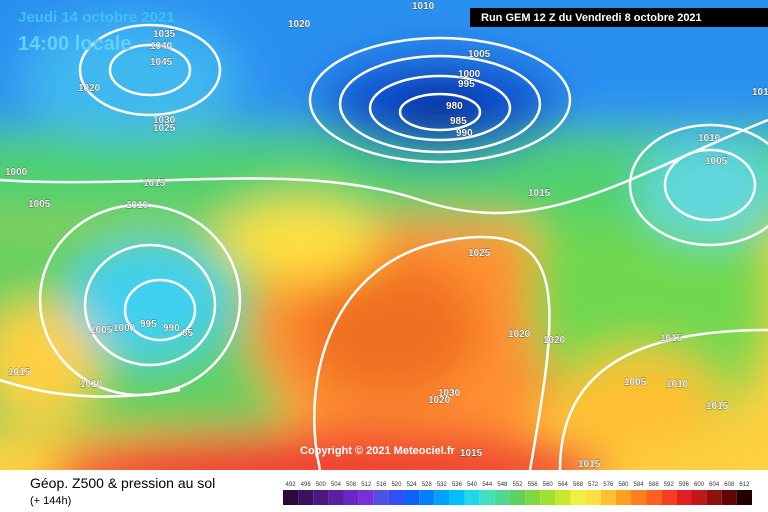  Describe the element at coordinates (729, 485) in the screenshot. I see `scale-label: 608` at that location.